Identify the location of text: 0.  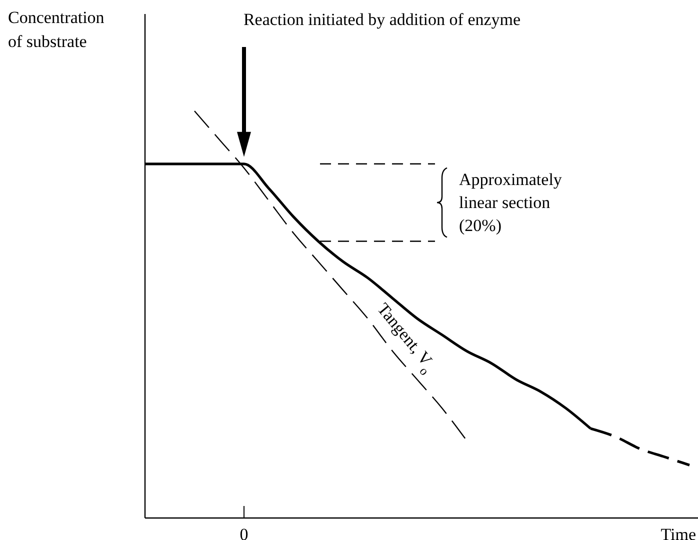
(244, 532).